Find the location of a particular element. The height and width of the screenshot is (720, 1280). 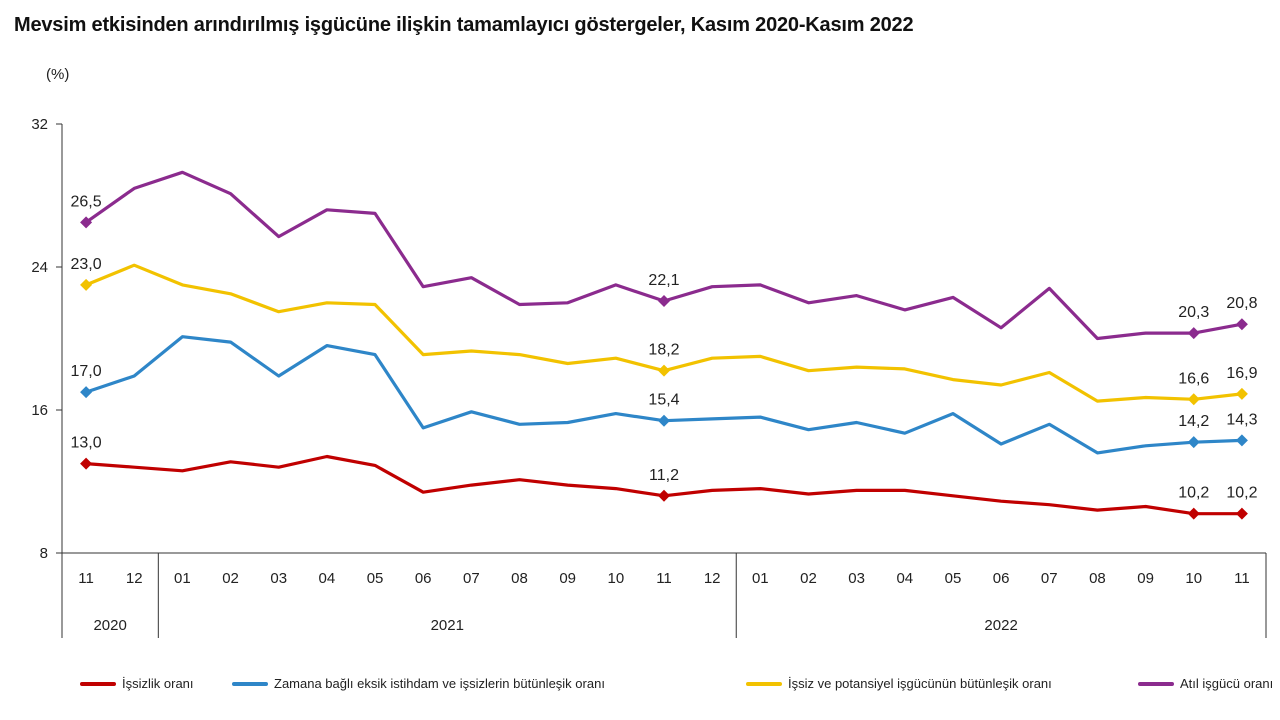

data-label: 16,9 is located at coordinates (1241, 373).